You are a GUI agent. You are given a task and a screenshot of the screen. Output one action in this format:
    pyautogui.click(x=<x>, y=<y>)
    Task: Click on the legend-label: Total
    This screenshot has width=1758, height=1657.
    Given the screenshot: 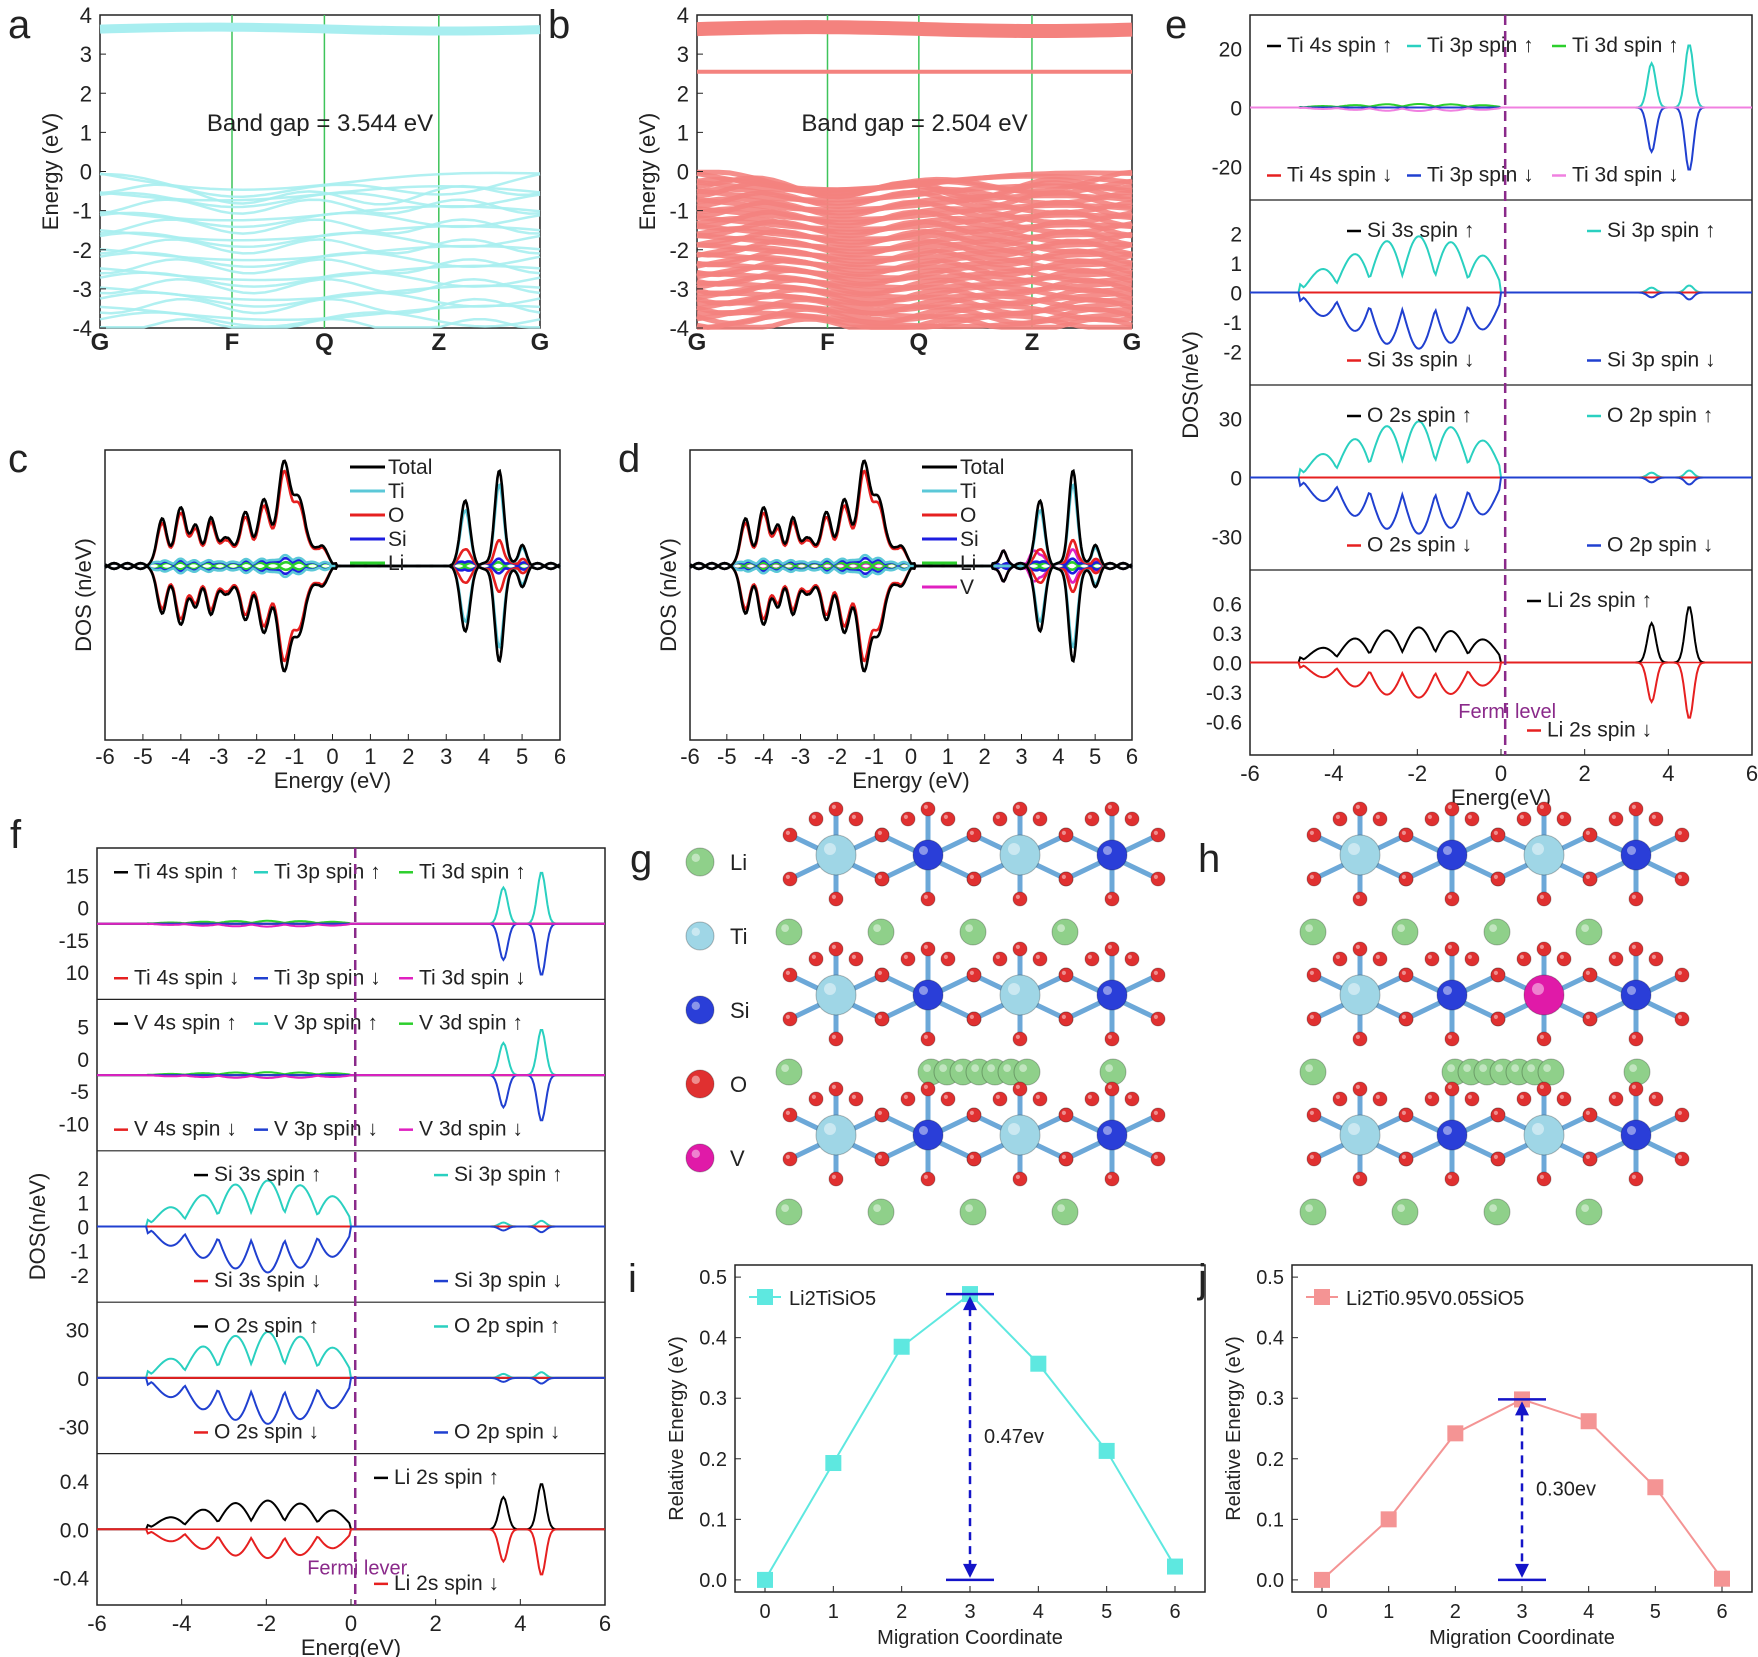 What is the action you would take?
    pyautogui.click(x=410, y=467)
    